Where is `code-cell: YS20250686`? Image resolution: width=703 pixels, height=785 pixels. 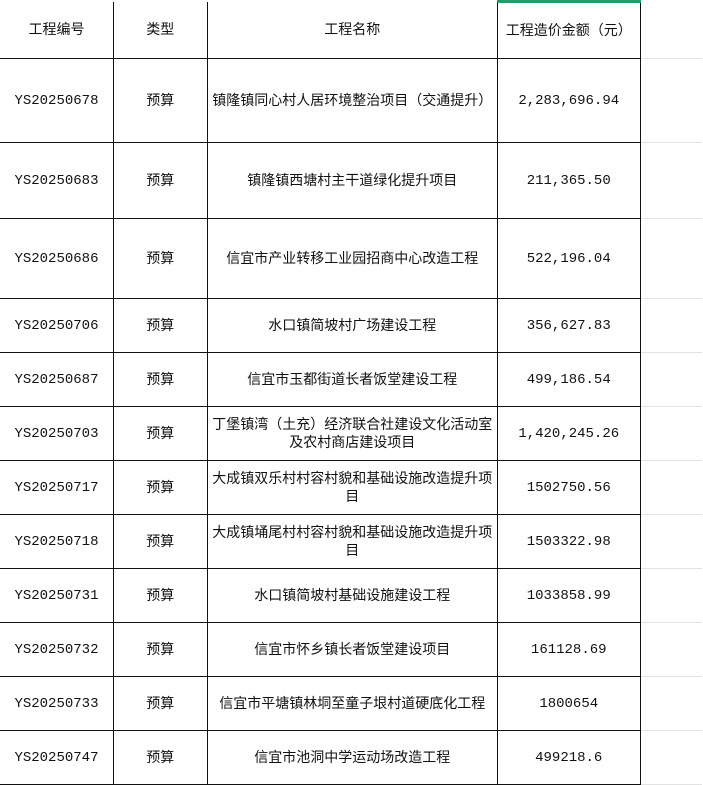
code-cell: YS20250686 is located at coordinates (57, 258).